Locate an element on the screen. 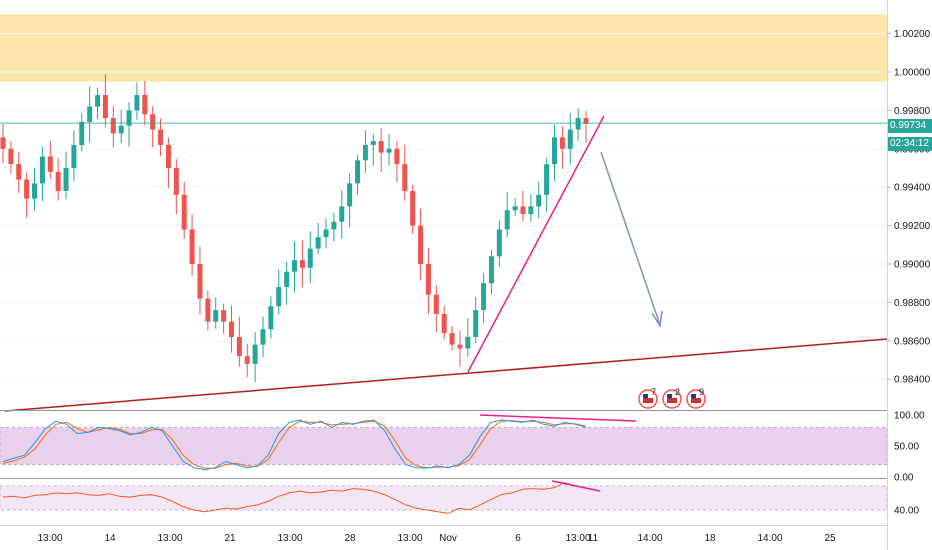 Image resolution: width=932 pixels, height=550 pixels. event-badges: 7 2 9 is located at coordinates (672, 398).